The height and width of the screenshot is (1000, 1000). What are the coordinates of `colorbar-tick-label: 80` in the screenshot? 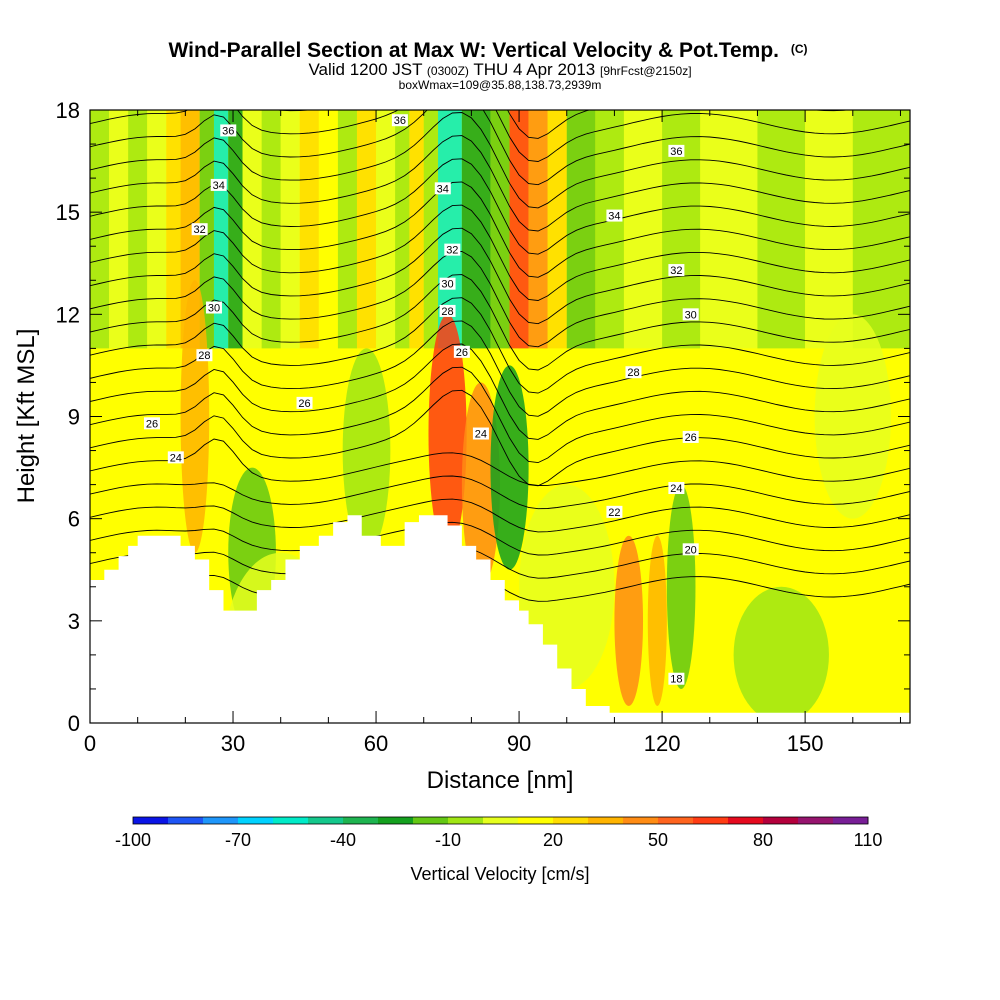 It's located at (763, 840).